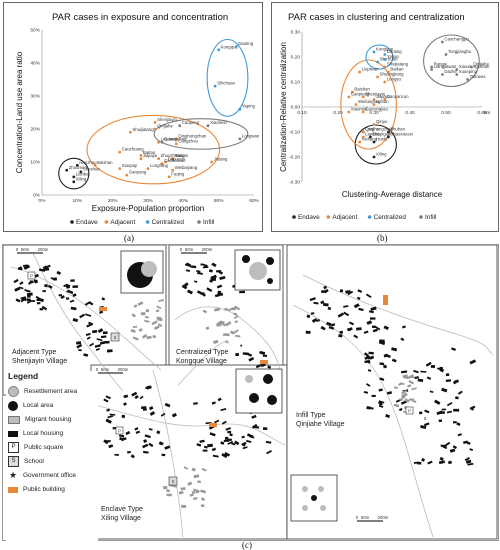 Image resolution: width=500 pixels, height=550 pixels. I want to click on point-label: Aishang, so click(370, 139).